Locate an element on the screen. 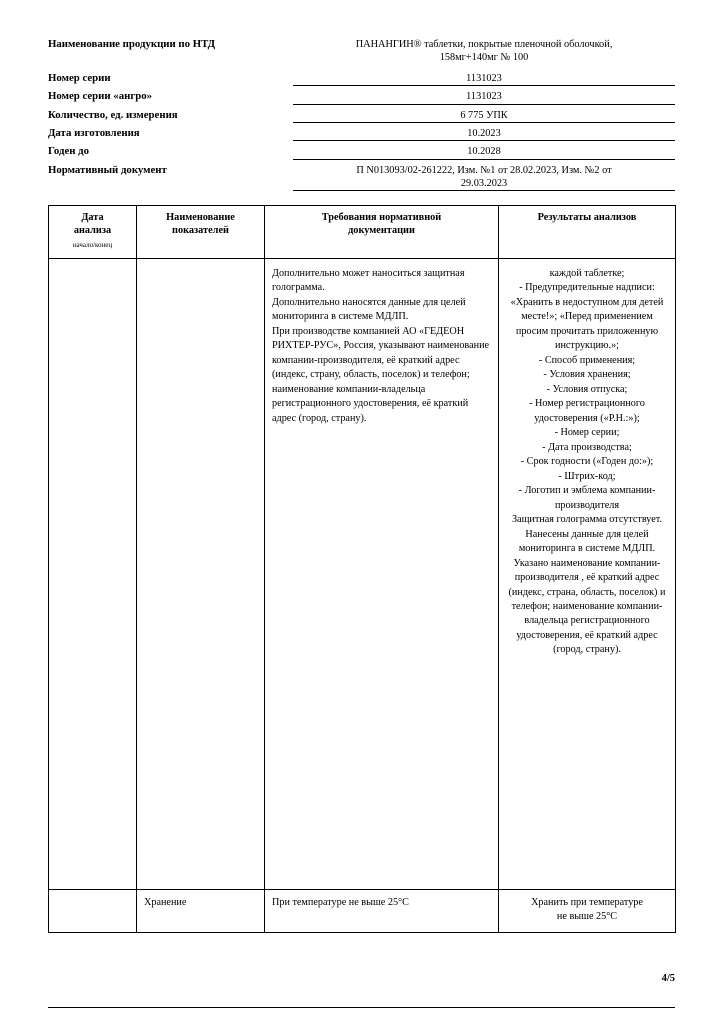 This screenshot has height=1024, width=723. info-row-manufacture-date: Дата изготовления 10.2023 is located at coordinates (361, 134).